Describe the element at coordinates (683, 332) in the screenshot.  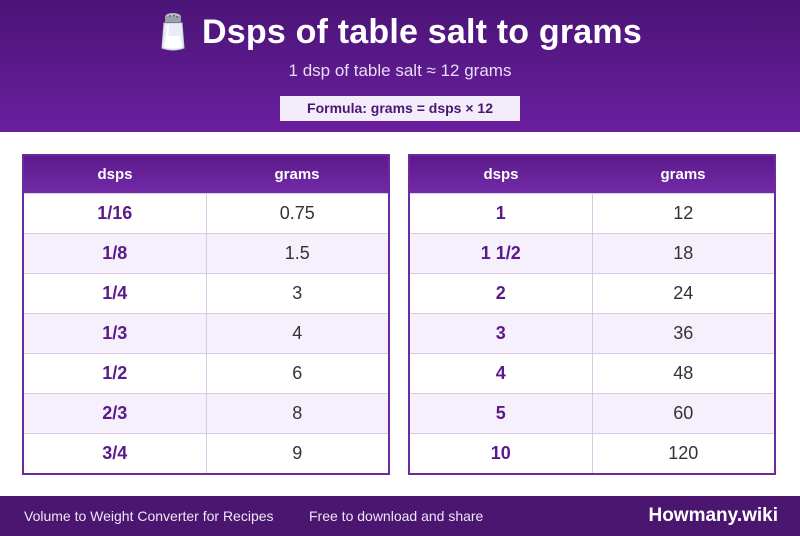
I see `grams-cell: 36` at that location.